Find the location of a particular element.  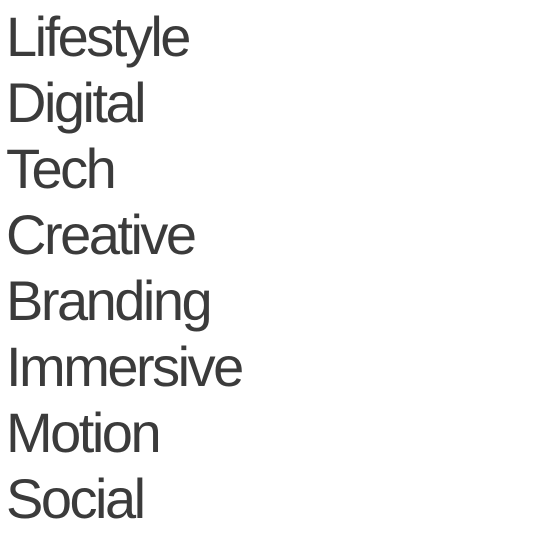

category-item-branding: Branding is located at coordinates (124, 301).